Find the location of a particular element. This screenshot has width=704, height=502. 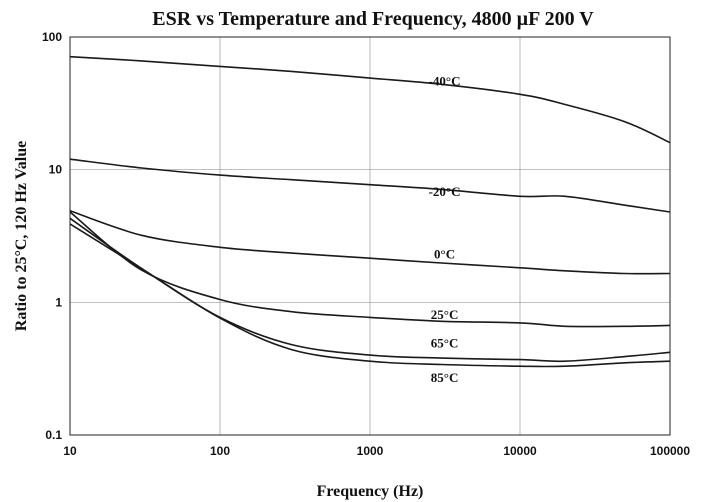

series-label-3: 25°C is located at coordinates (445, 314).